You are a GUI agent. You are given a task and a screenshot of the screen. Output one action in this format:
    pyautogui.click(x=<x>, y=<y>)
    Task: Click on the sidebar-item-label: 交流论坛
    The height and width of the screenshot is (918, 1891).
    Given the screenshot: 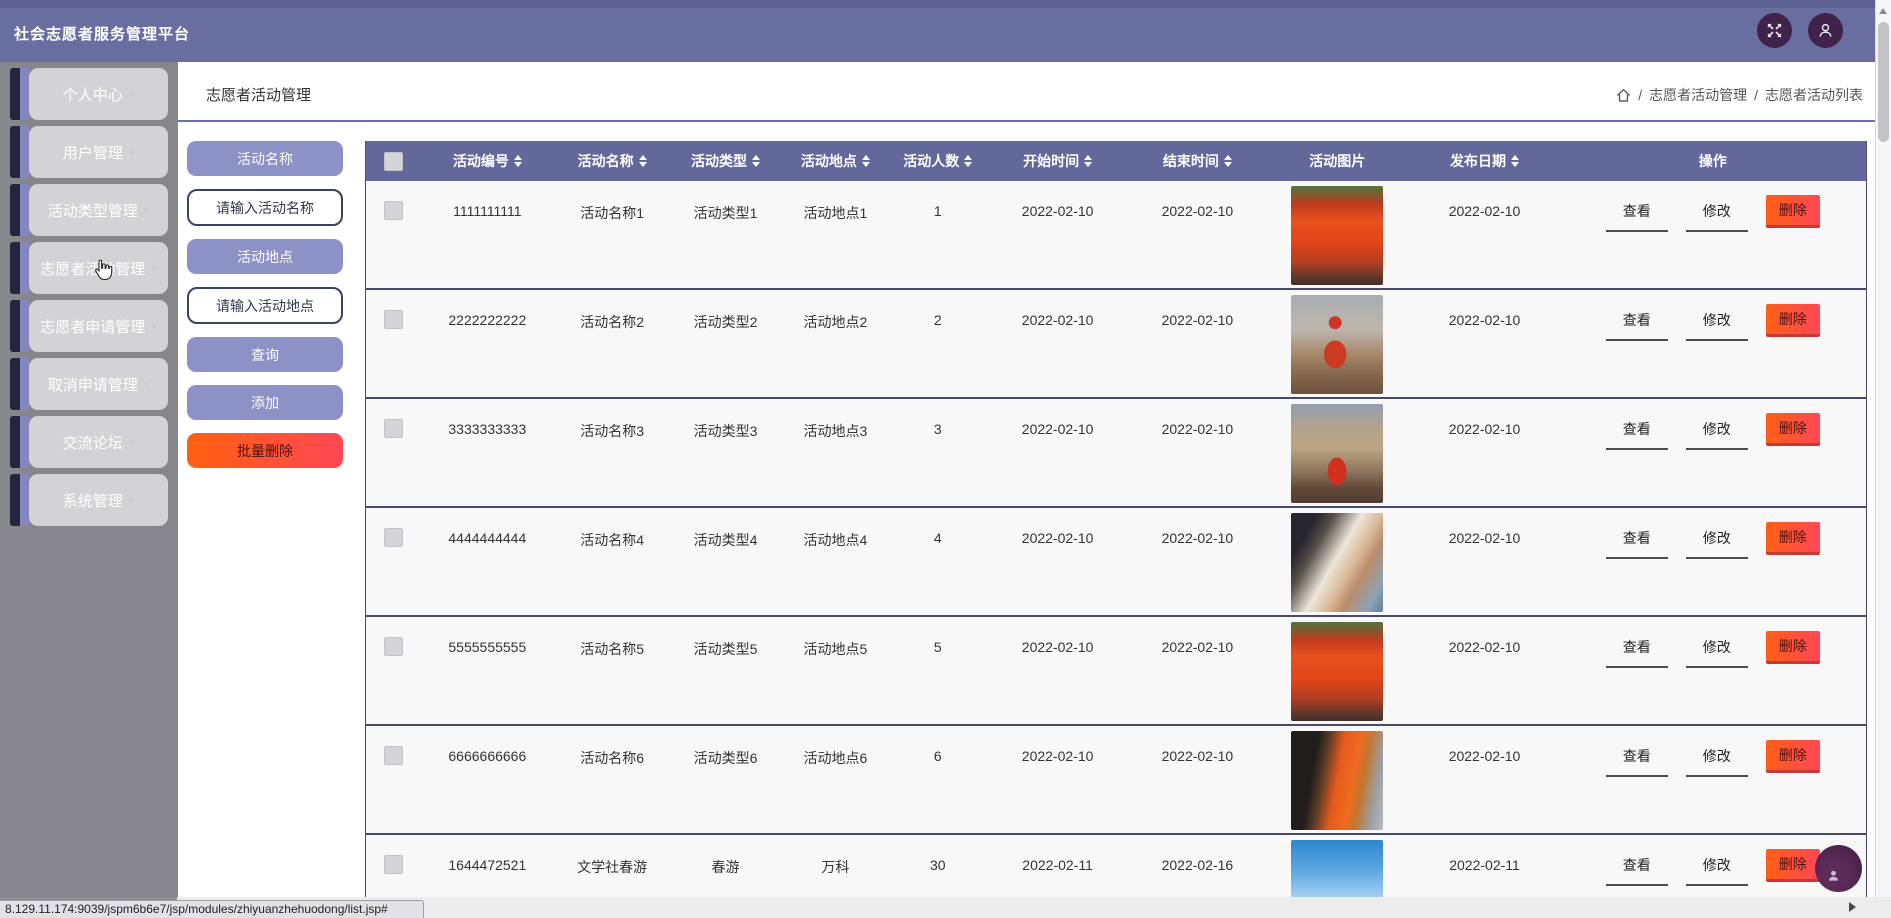 What is the action you would take?
    pyautogui.click(x=92, y=443)
    